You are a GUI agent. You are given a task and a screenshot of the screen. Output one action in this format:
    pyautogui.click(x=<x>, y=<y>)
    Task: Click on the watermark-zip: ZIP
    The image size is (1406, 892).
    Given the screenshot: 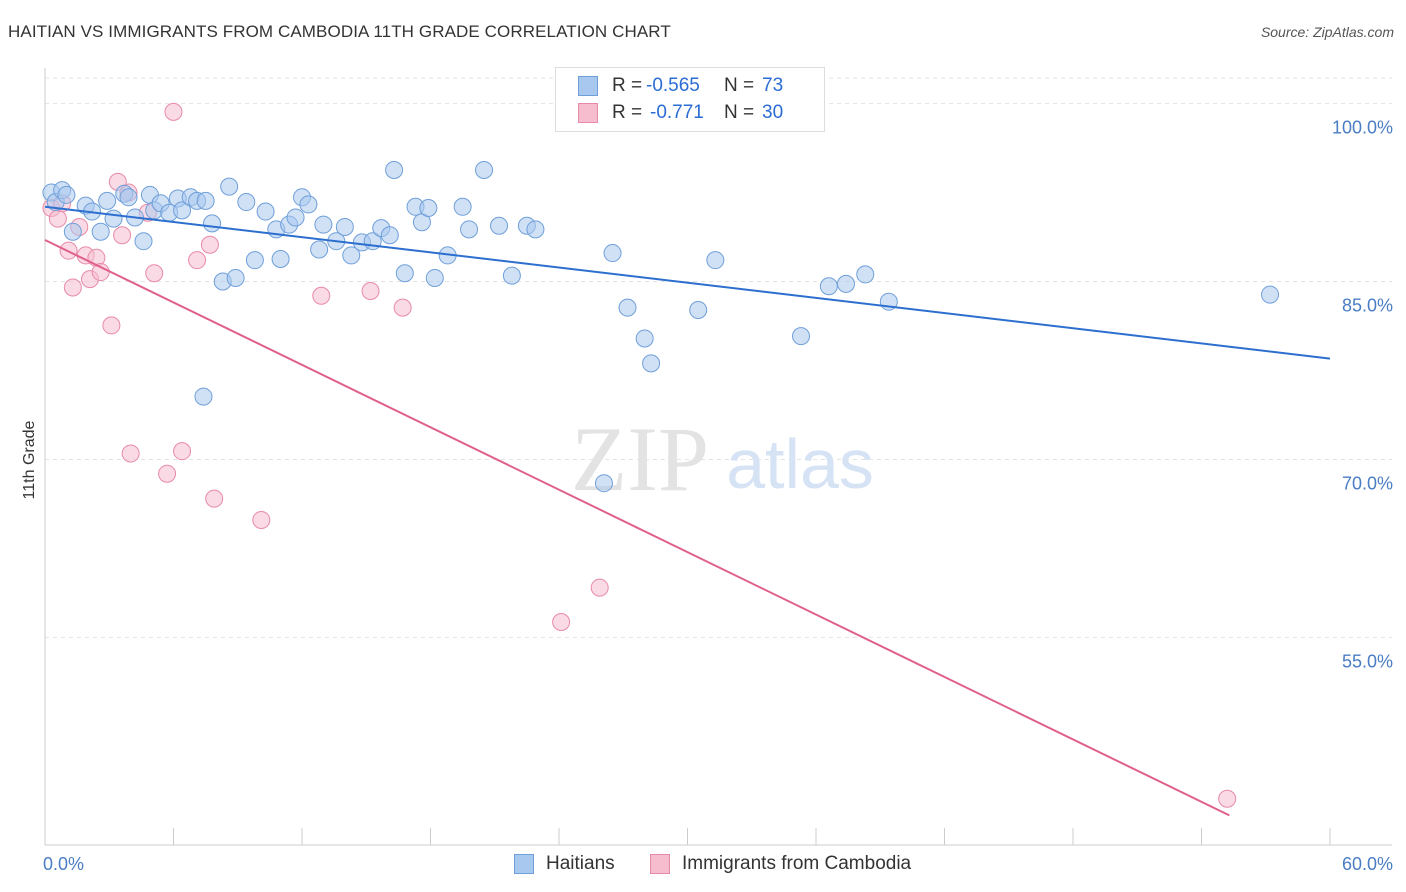 What is the action you would take?
    pyautogui.click(x=640, y=459)
    